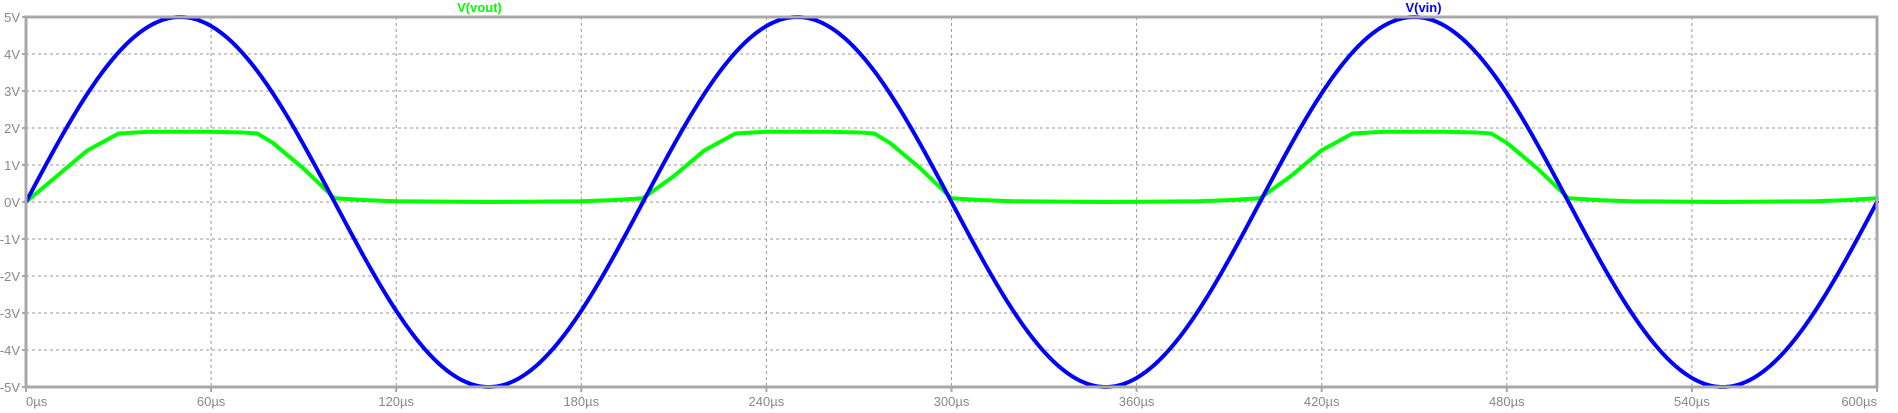 This screenshot has width=1898, height=413. What do you see at coordinates (10, 239) in the screenshot?
I see `y-tick-label: -1V` at bounding box center [10, 239].